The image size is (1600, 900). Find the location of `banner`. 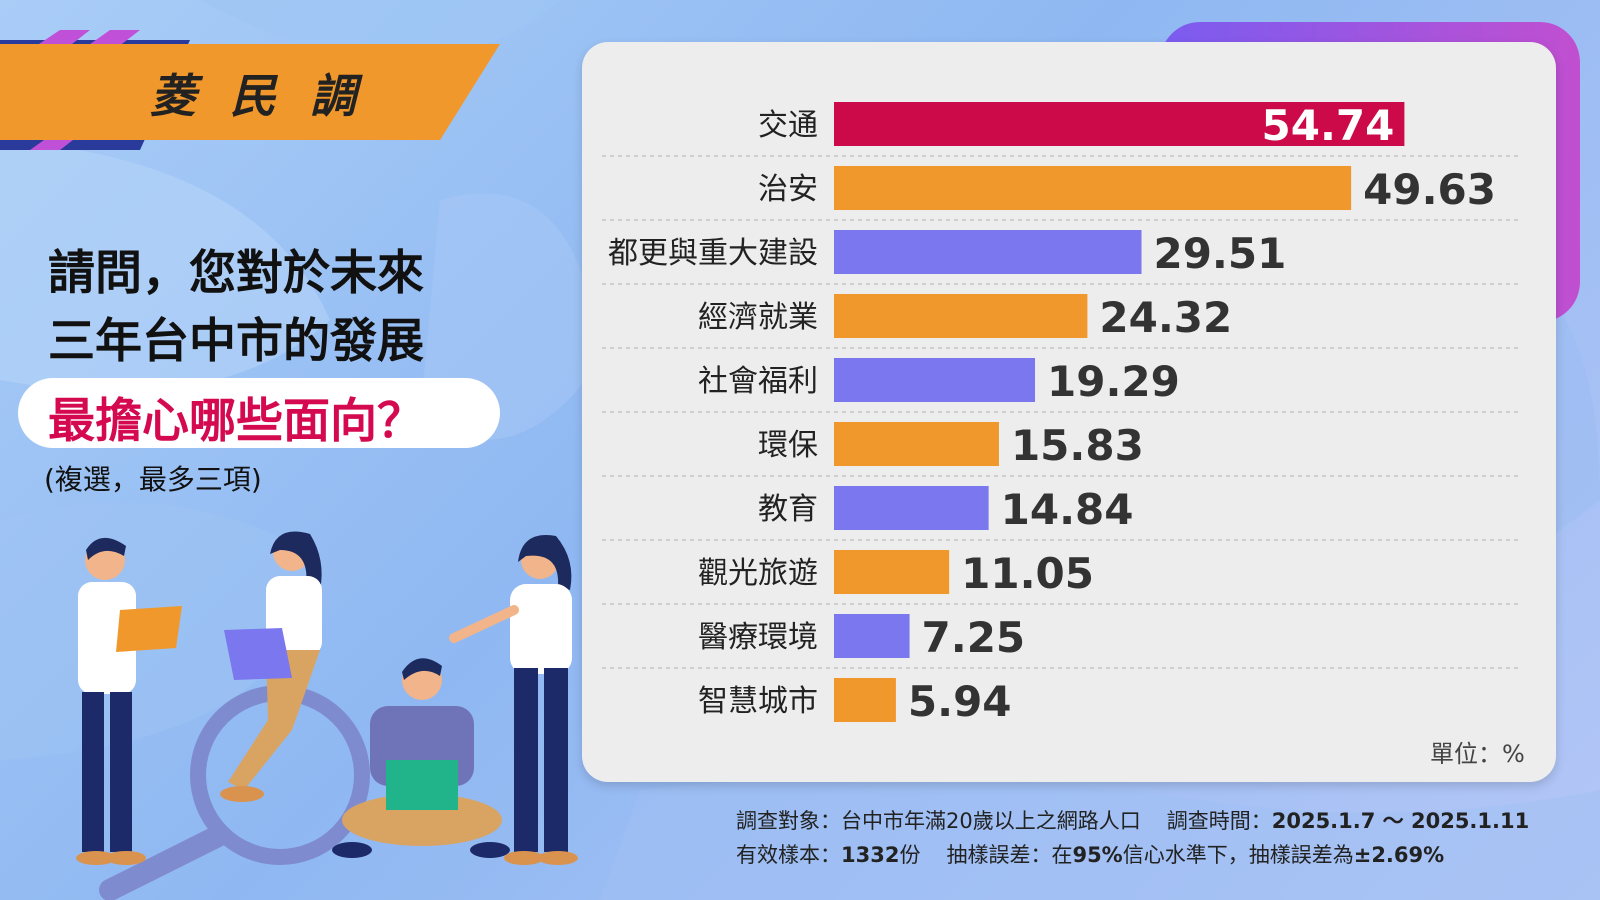

banner is located at coordinates (250, 92).